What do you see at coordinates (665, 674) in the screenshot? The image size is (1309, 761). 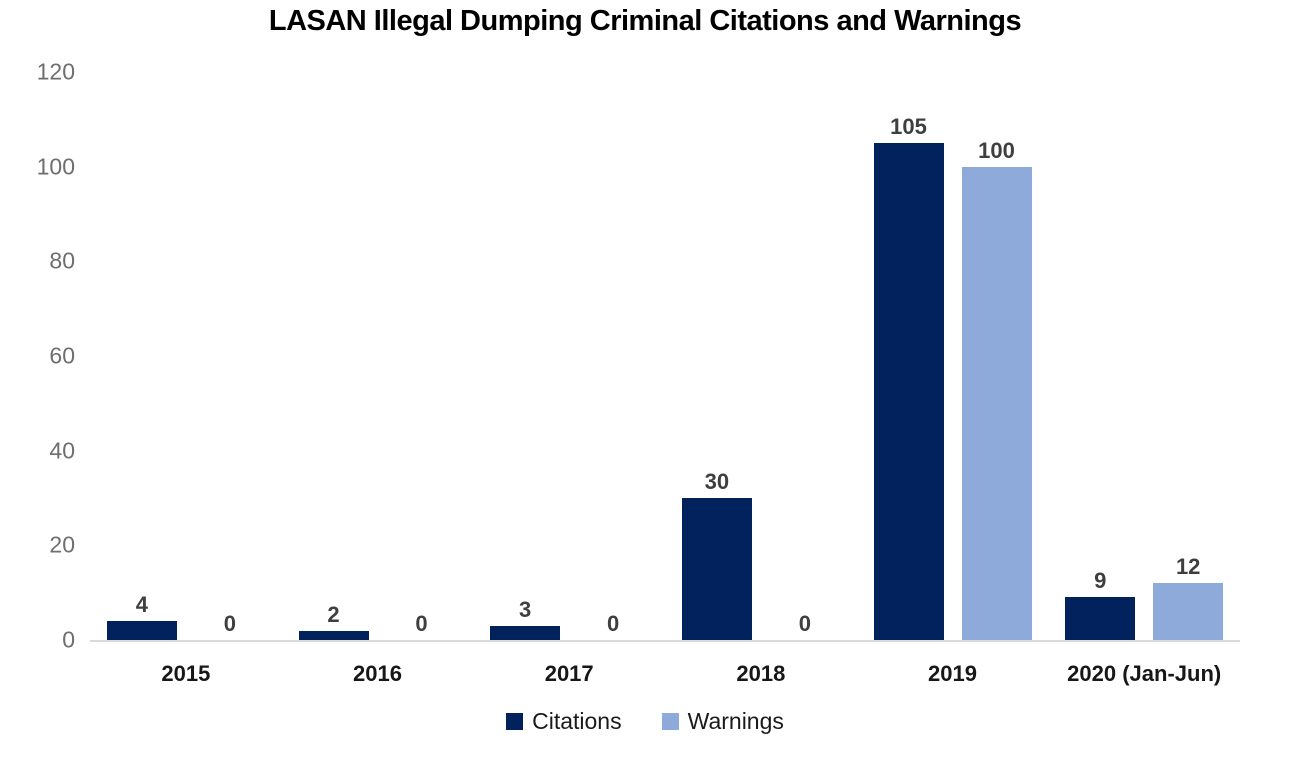 I see `x-axis-labels: 2015 2016 2017 2018 2019 2020 (Jan-Jun)` at bounding box center [665, 674].